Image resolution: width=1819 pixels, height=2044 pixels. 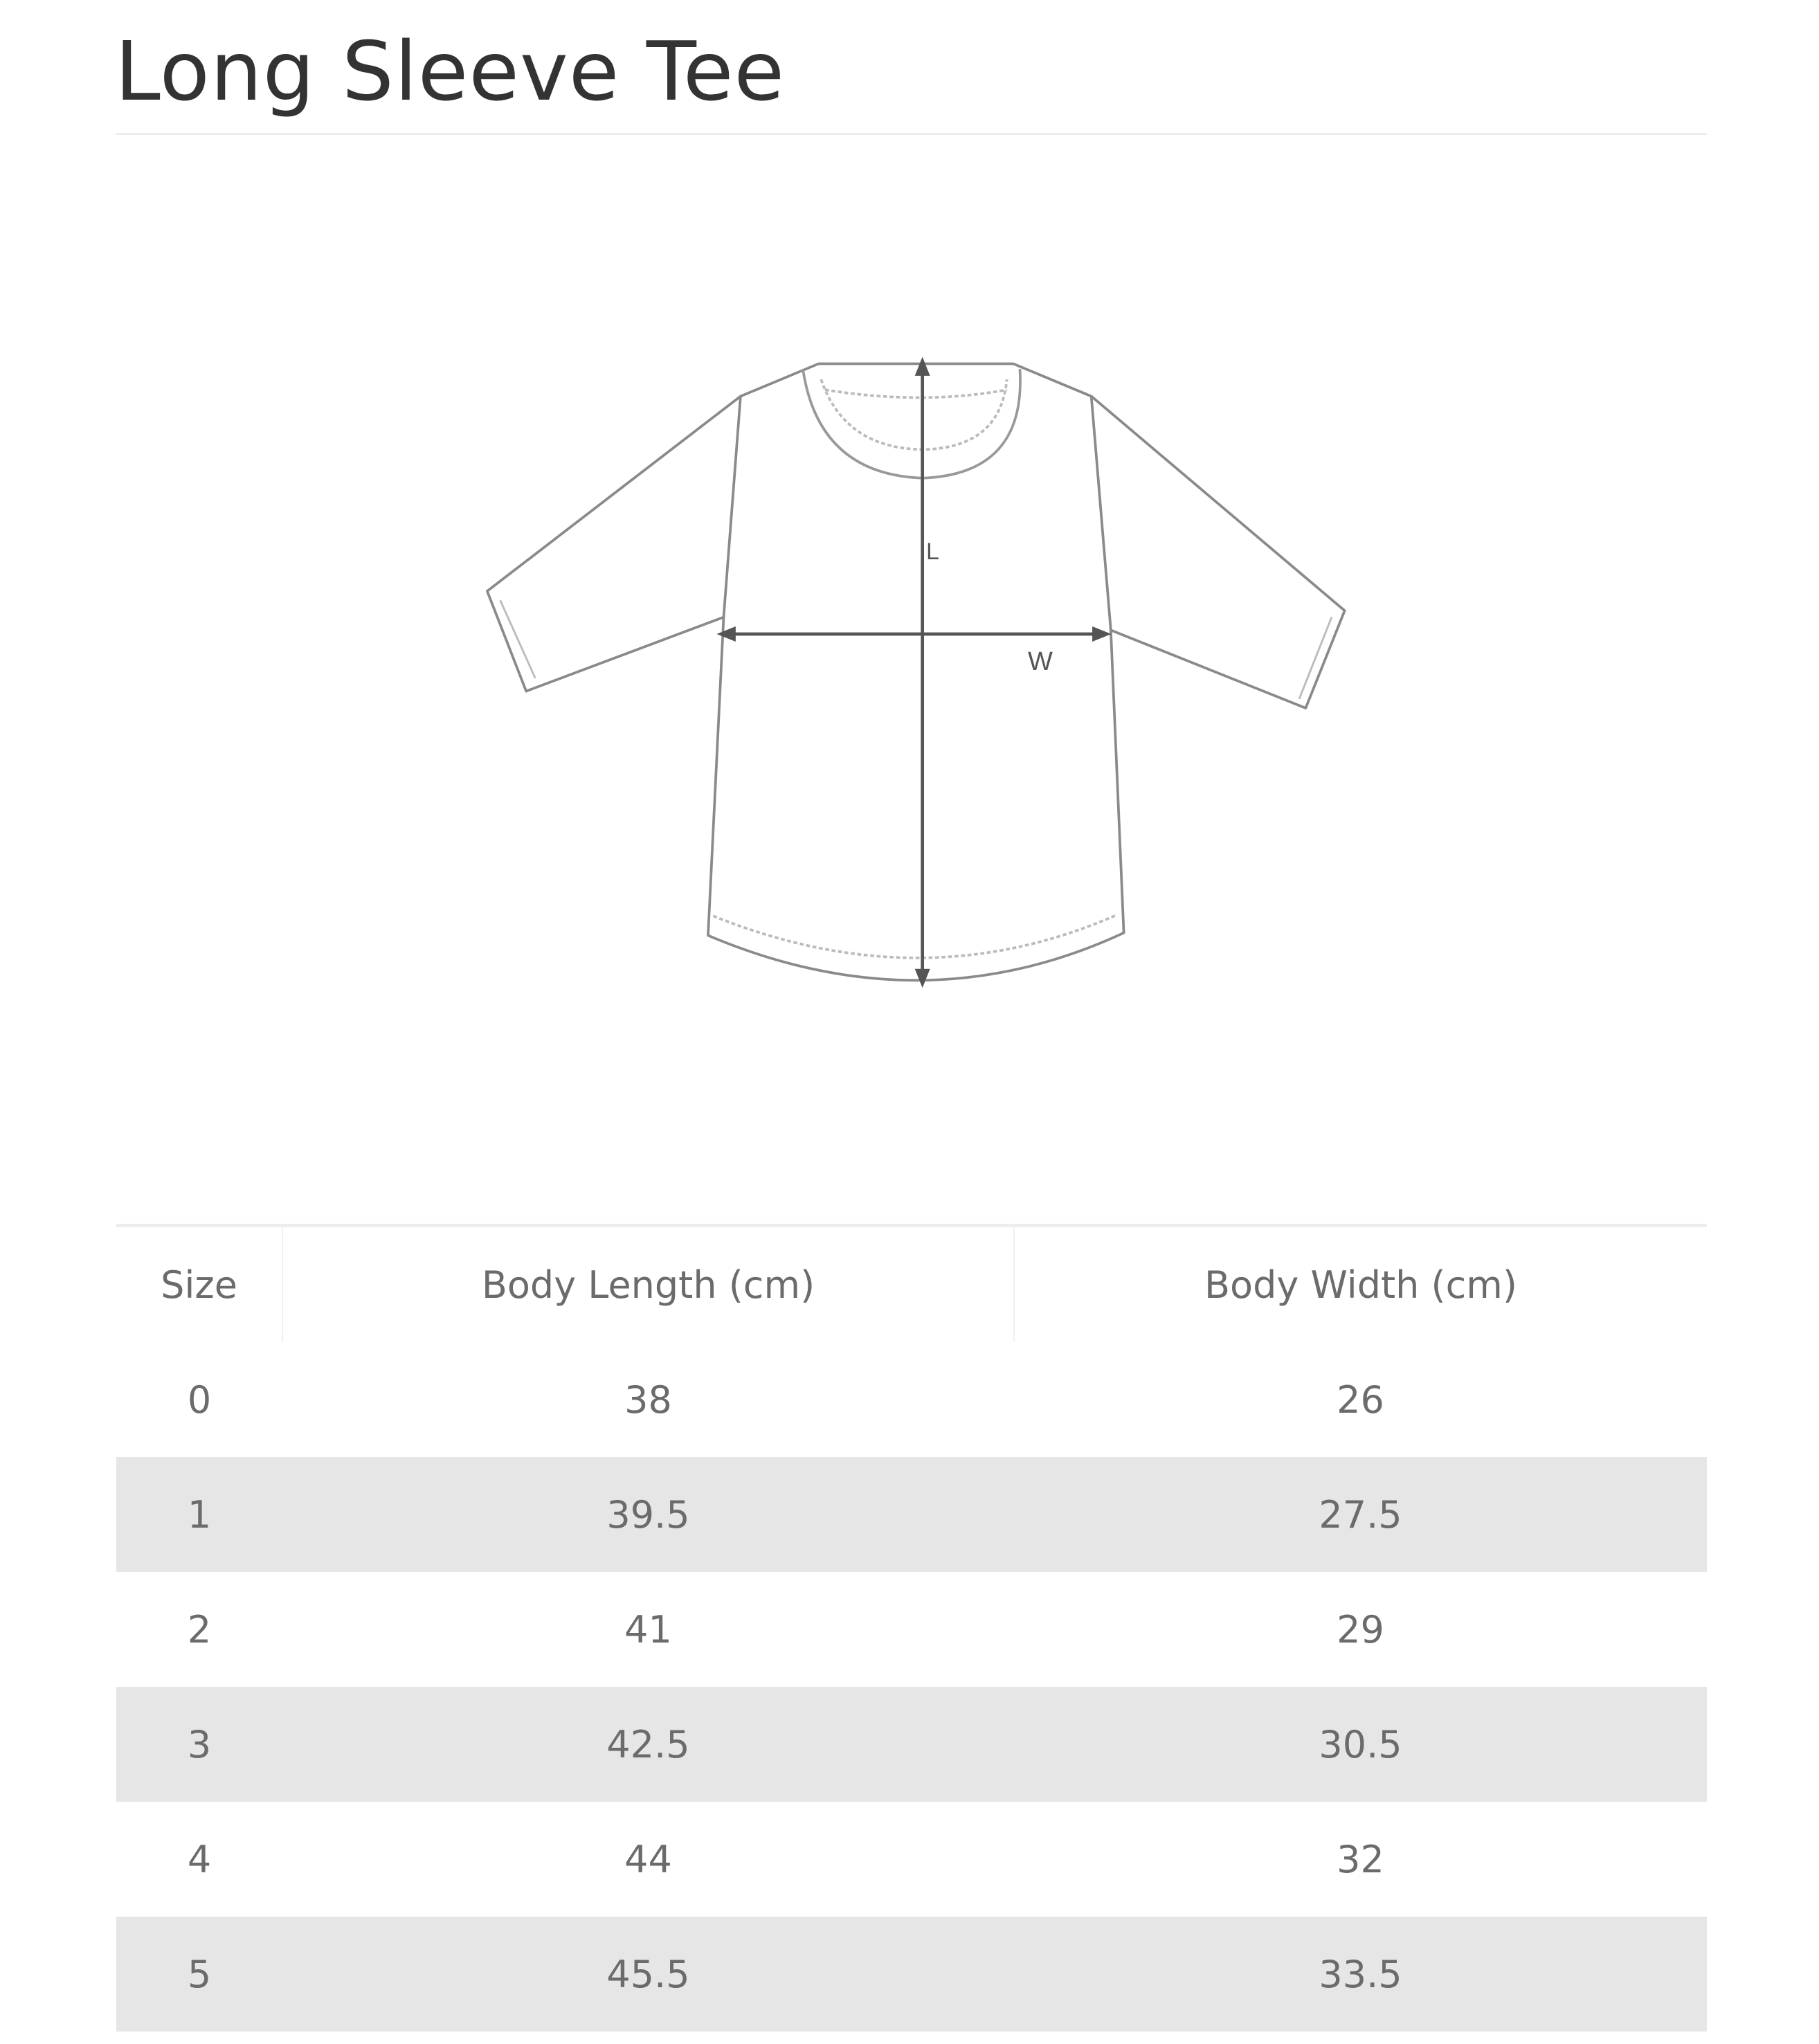 What do you see at coordinates (648, 1629) in the screenshot?
I see `cell-body-length: 41` at bounding box center [648, 1629].